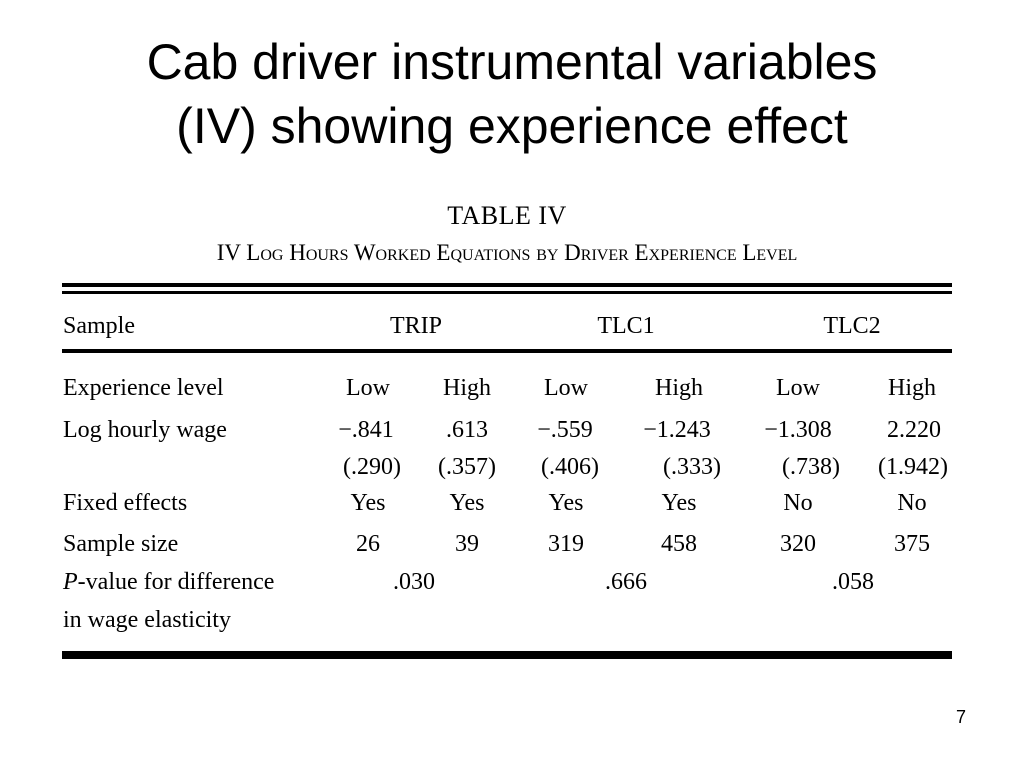  Describe the element at coordinates (811, 467) in the screenshot. I see `wage-se-tlc2-low: (.738)` at that location.